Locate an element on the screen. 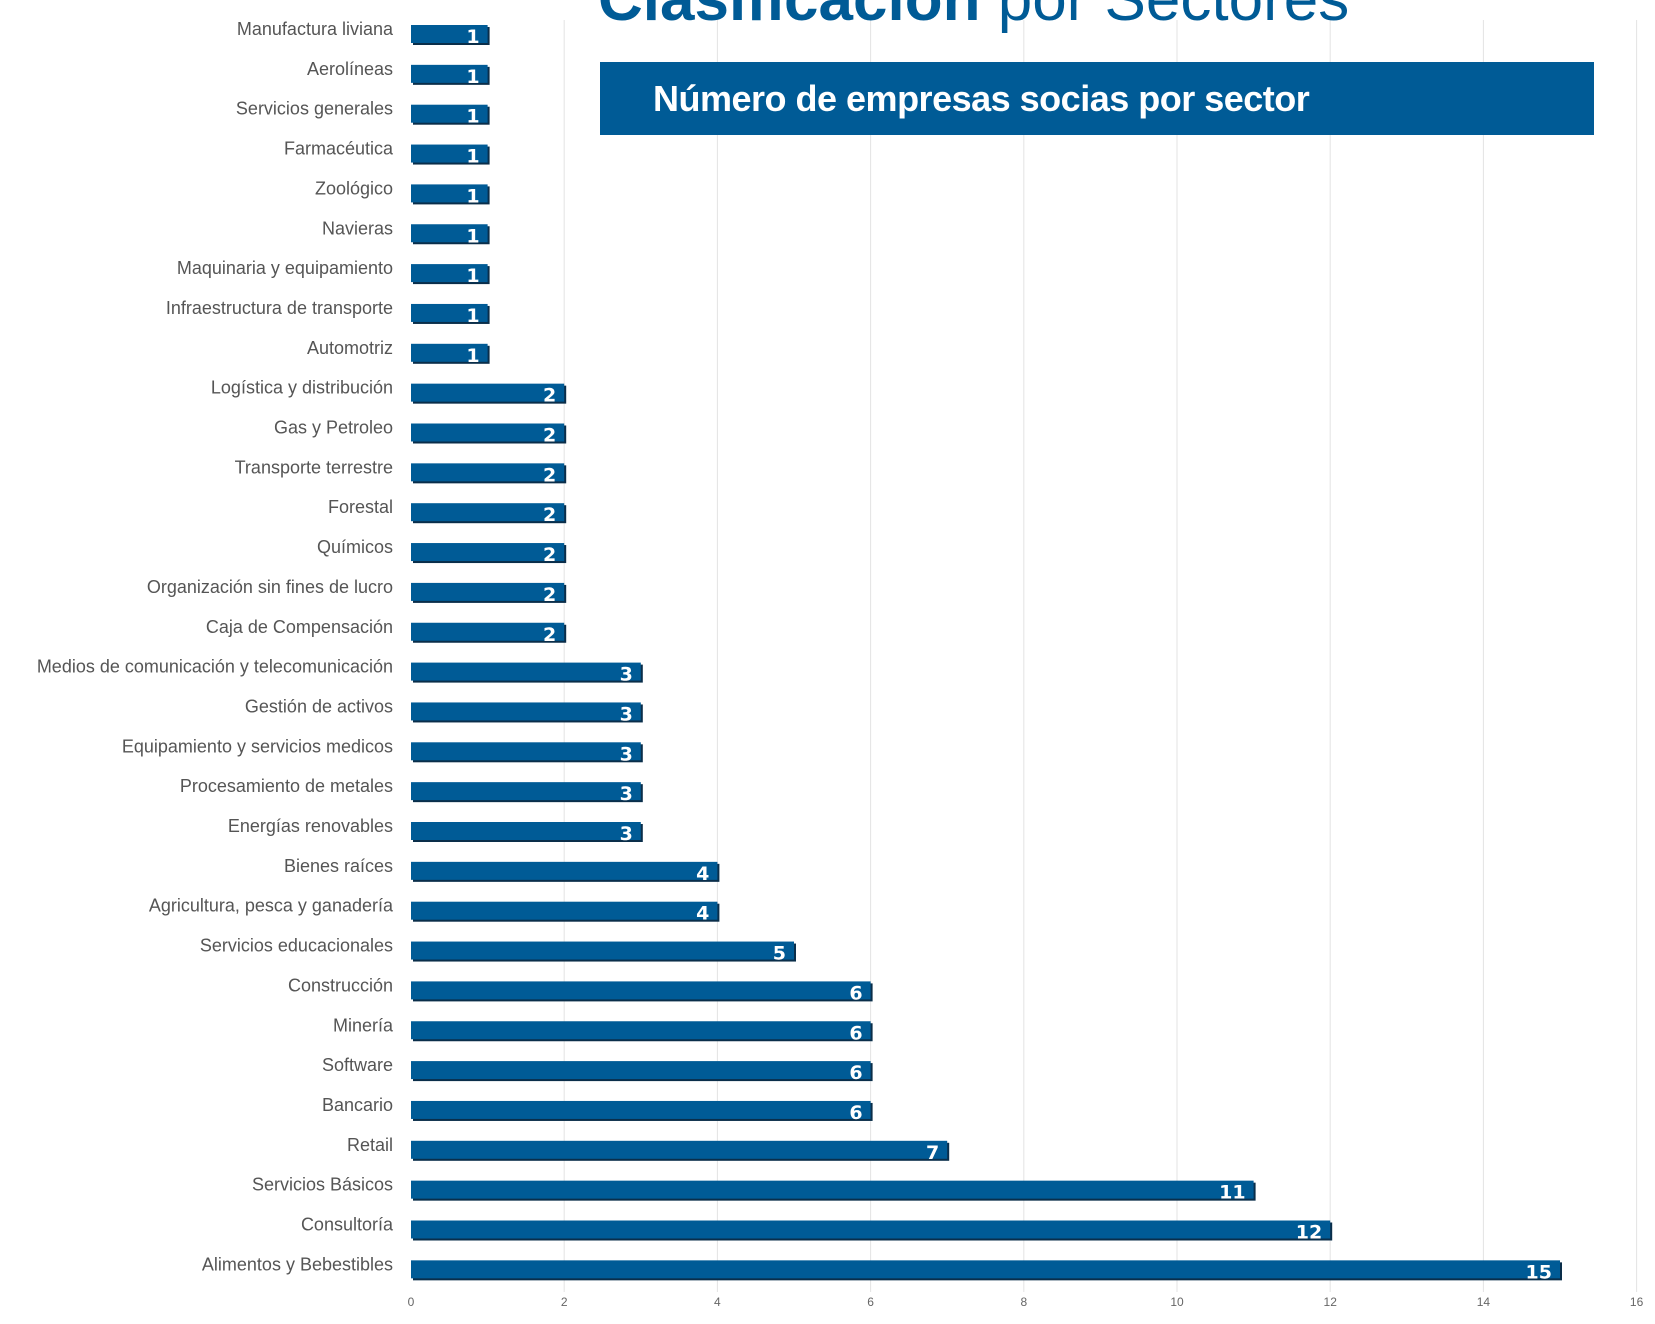 This screenshot has height=1324, width=1655. category-label: Farmacéutica is located at coordinates (339, 149).